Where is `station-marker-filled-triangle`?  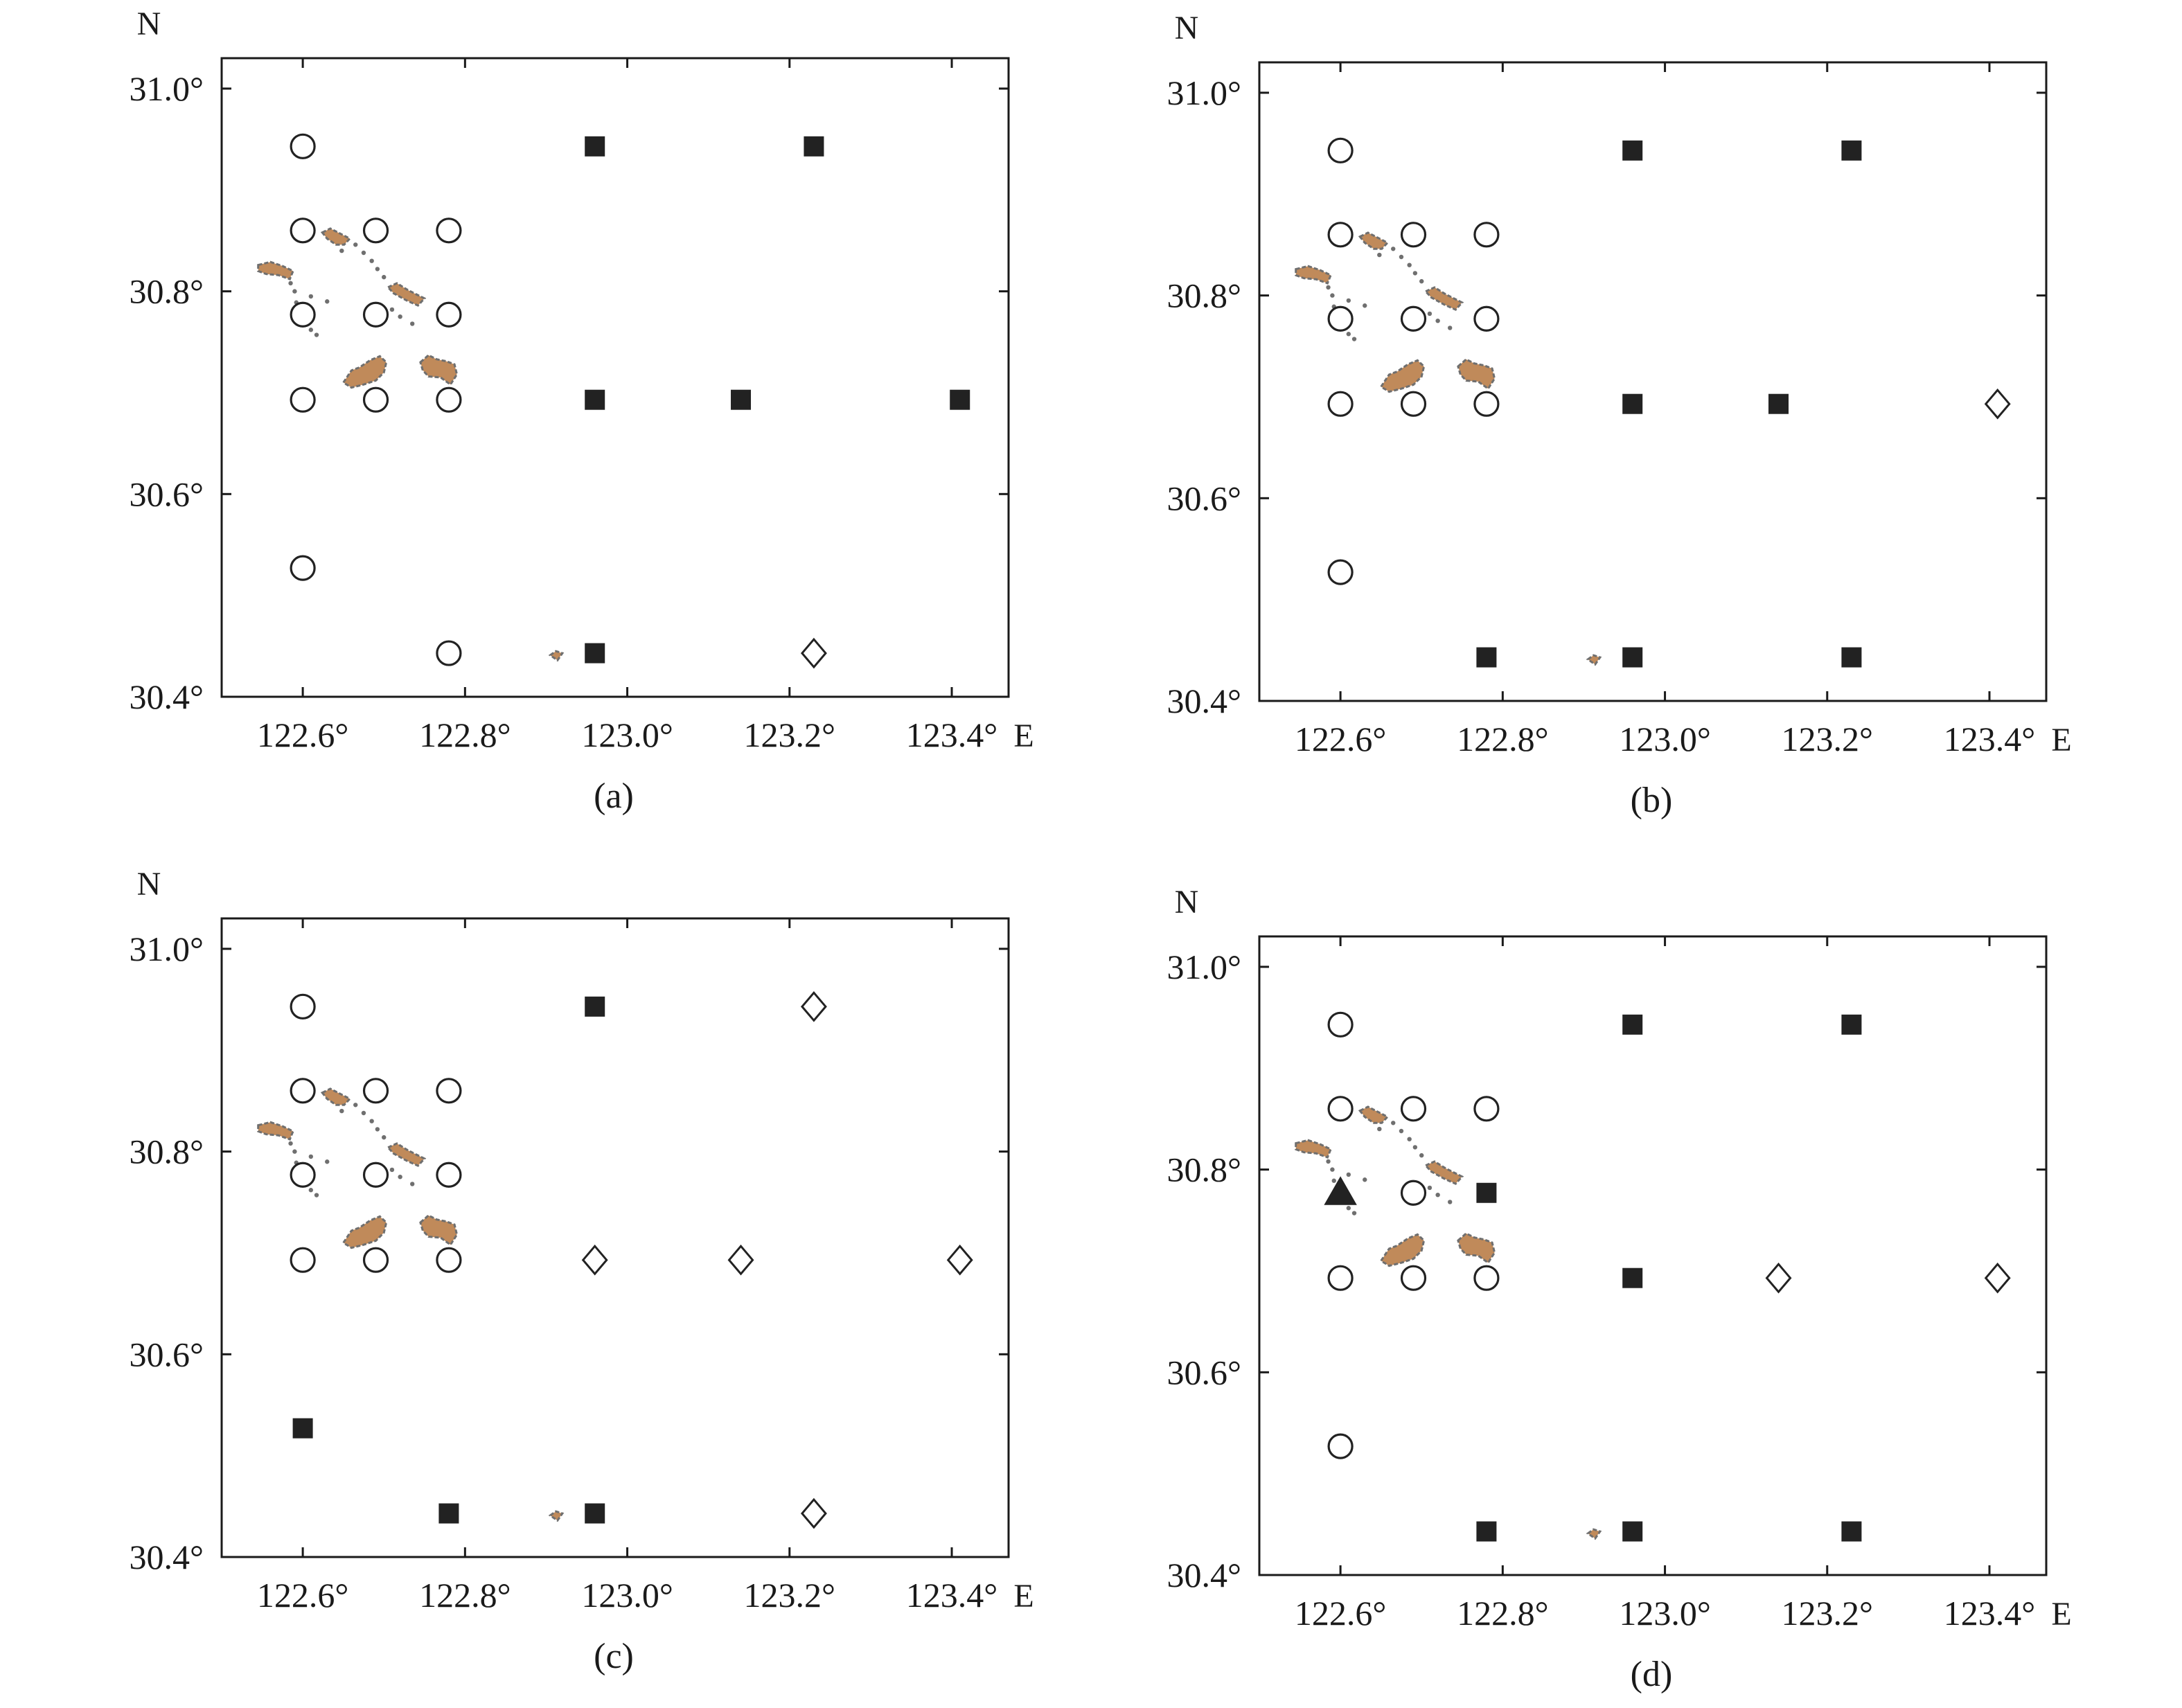 station-marker-filled-triangle is located at coordinates (1340, 1190).